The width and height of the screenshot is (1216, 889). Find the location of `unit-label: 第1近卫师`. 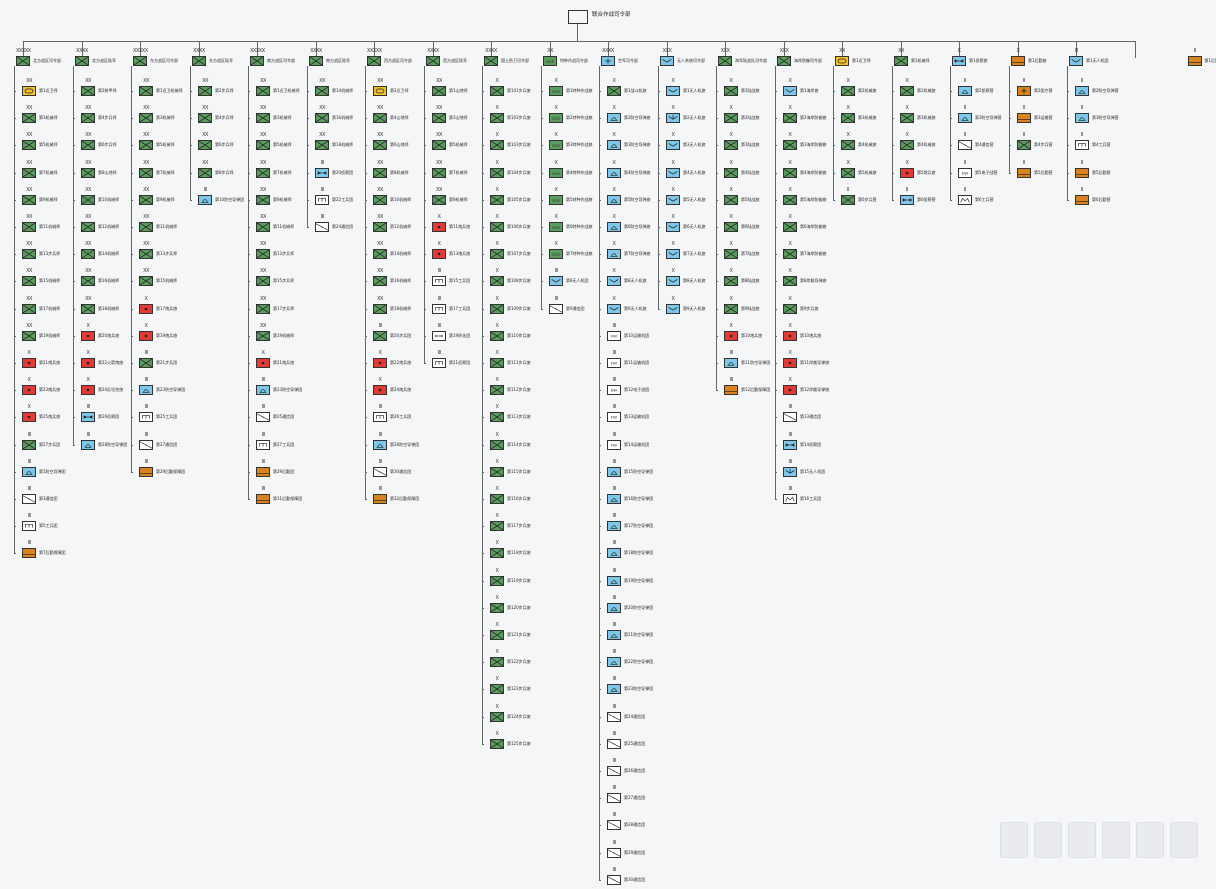

unit-label: 第1近卫师 is located at coordinates (48, 91).